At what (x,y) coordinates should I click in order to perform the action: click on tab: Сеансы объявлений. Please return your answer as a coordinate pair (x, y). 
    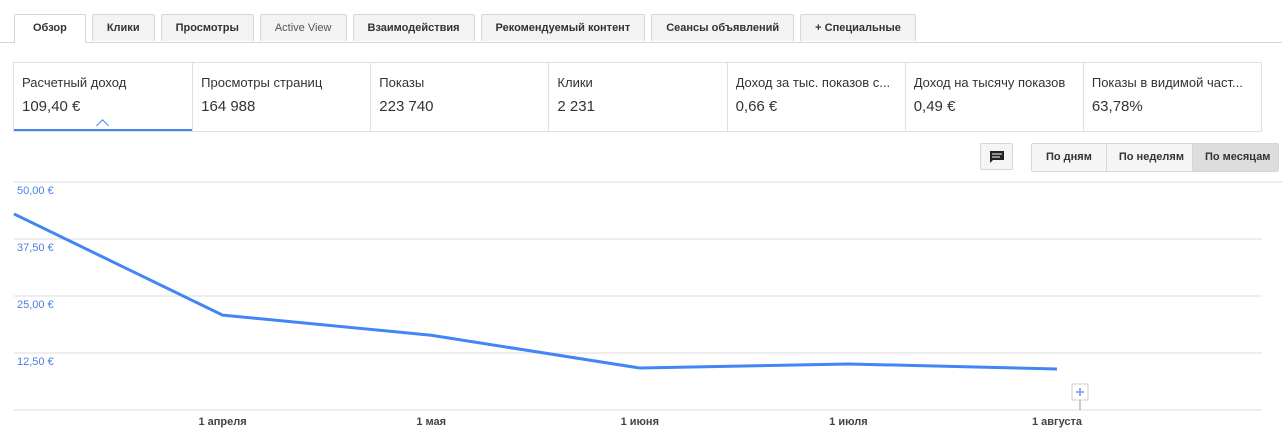
    Looking at the image, I should click on (723, 27).